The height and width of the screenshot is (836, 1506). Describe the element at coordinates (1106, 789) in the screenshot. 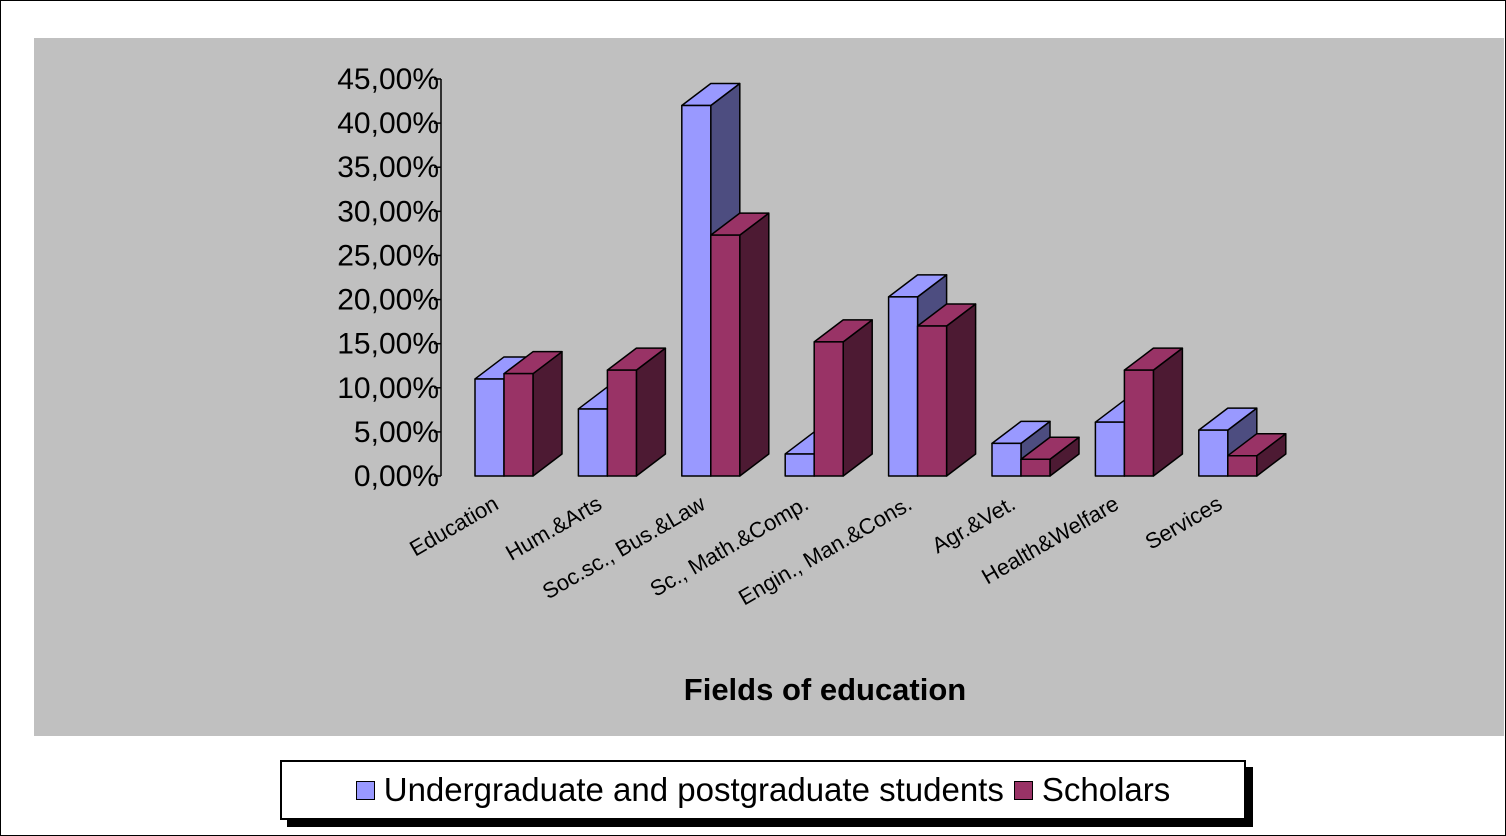

I see `legend-label-scholars: Scholars` at that location.